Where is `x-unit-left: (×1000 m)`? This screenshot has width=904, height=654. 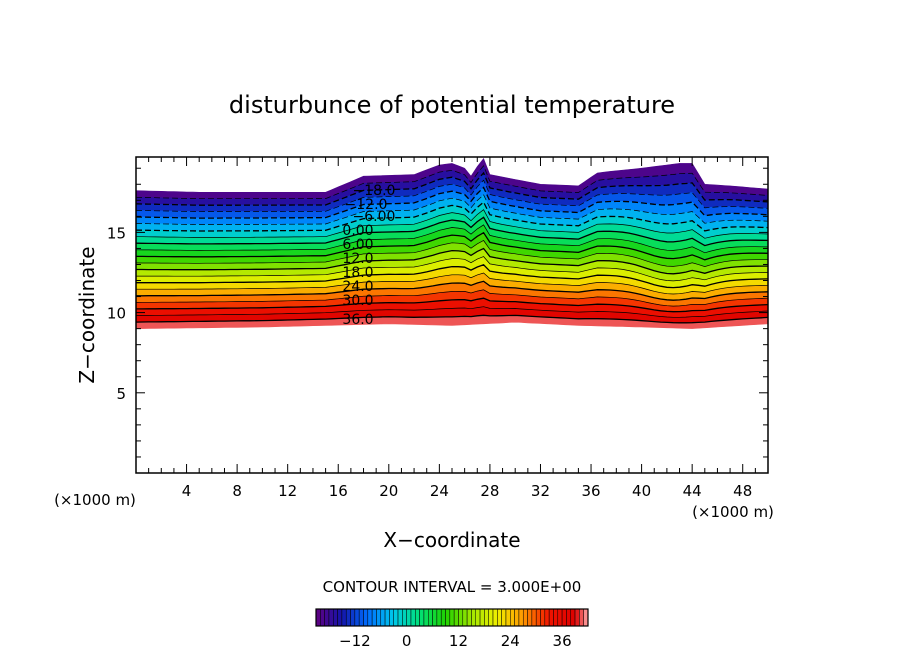 x-unit-left: (×1000 m) is located at coordinates (95, 500).